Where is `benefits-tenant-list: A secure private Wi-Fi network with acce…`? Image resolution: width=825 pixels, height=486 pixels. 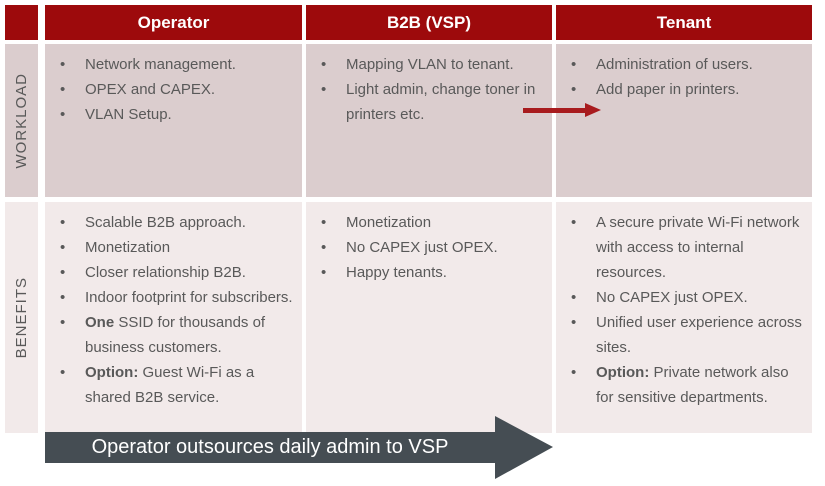
benefits-tenant-list: A secure private Wi-Fi network with acce… is located at coordinates (681, 310).